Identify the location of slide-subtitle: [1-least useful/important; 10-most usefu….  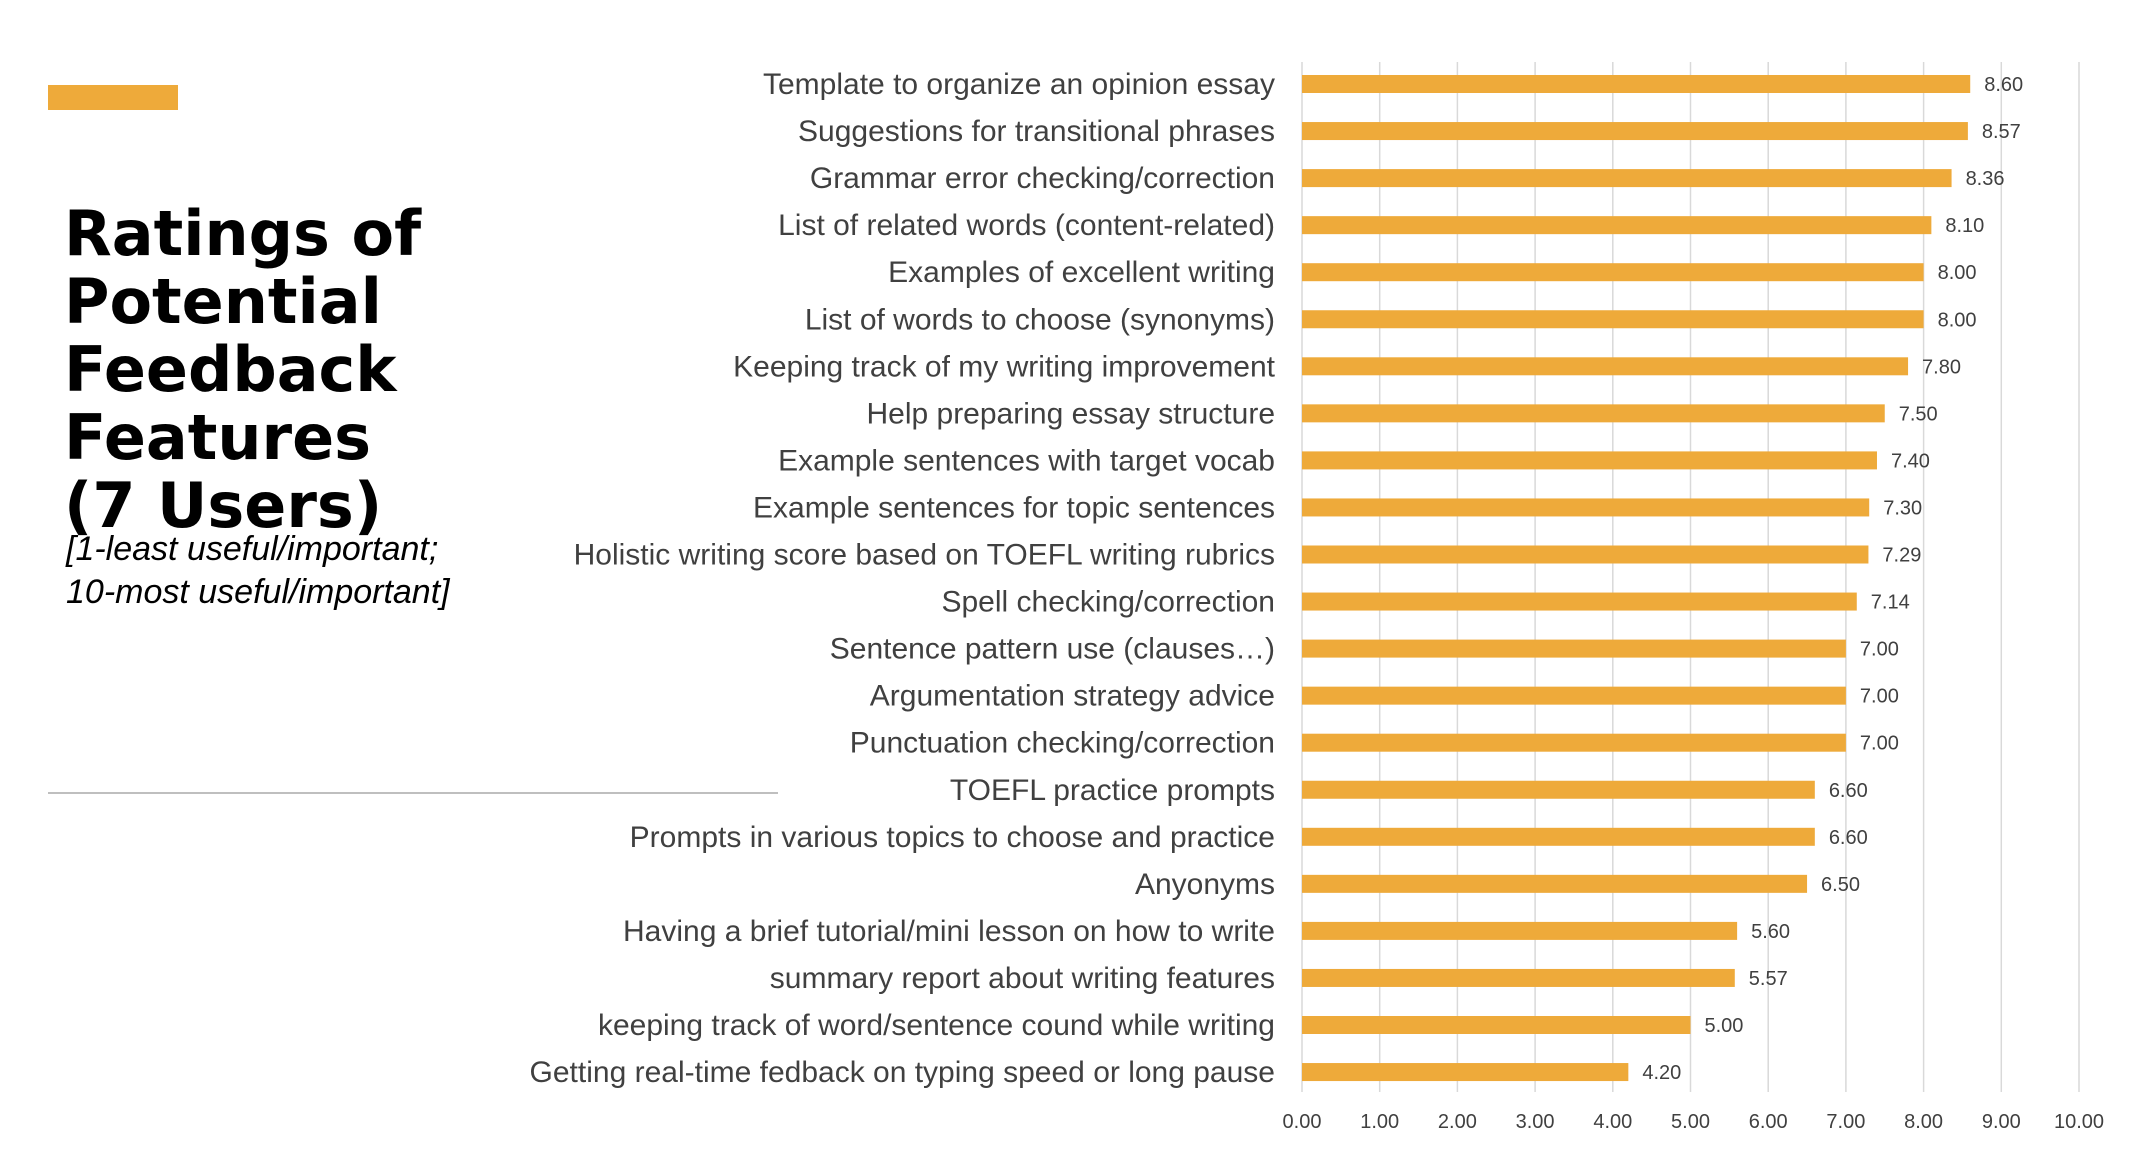
(326, 571).